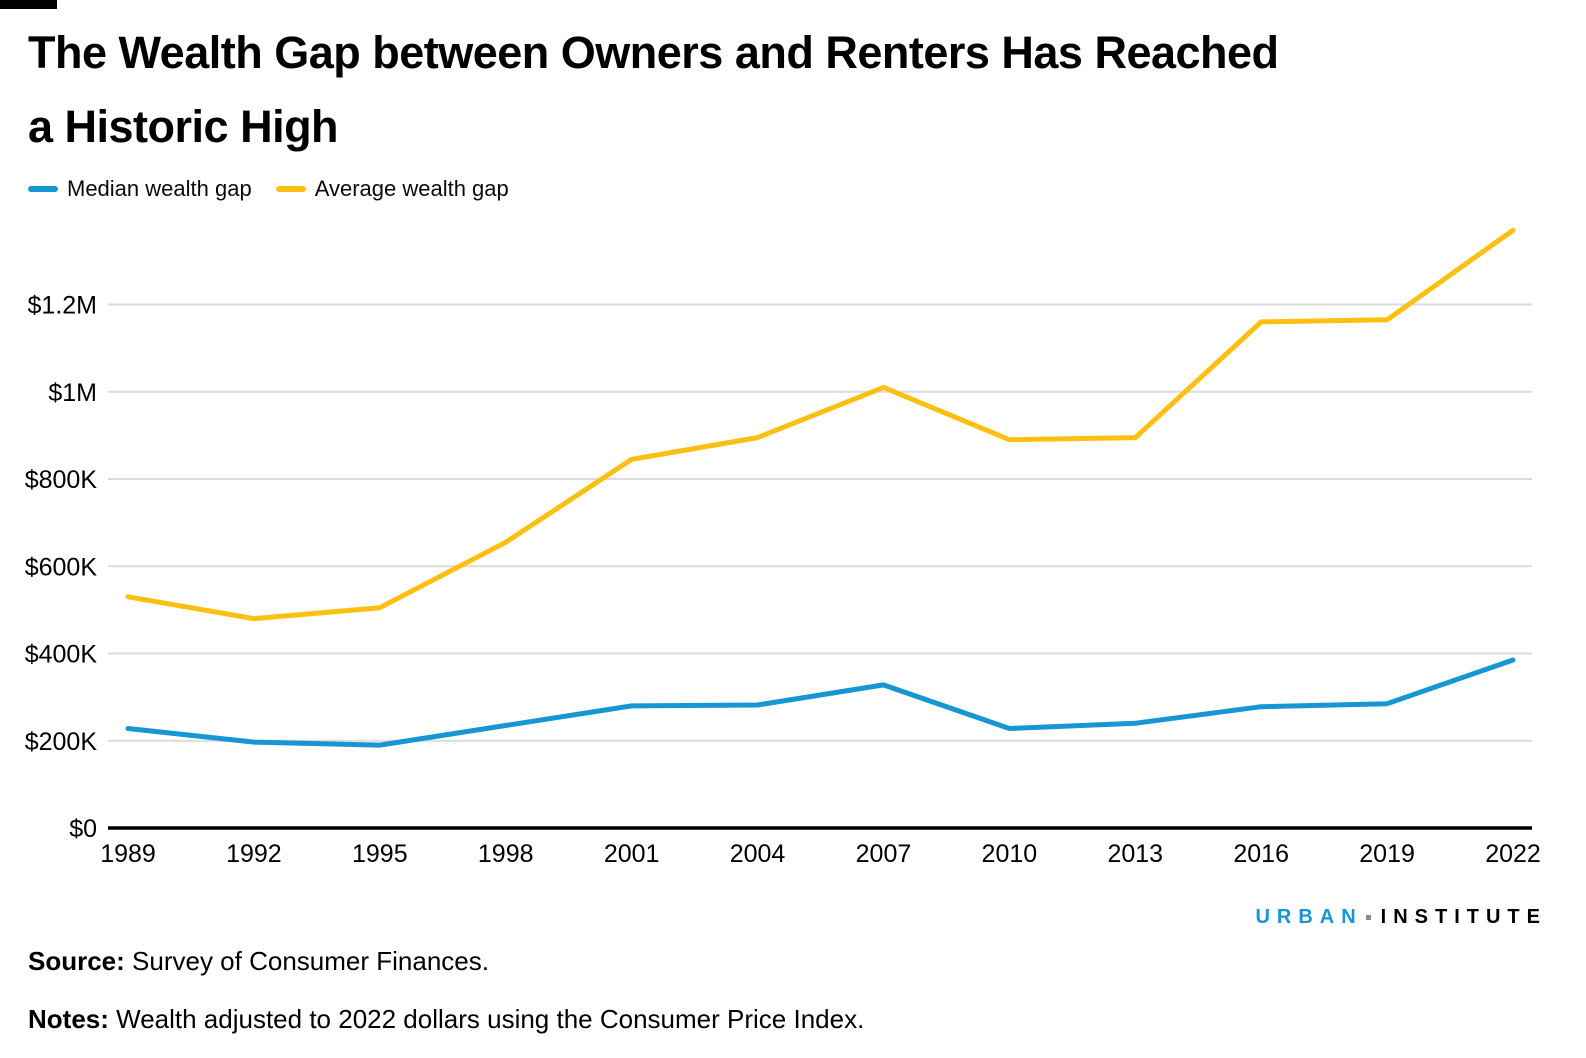  Describe the element at coordinates (254, 854) in the screenshot. I see `x-axis-tick-label: 1992` at that location.